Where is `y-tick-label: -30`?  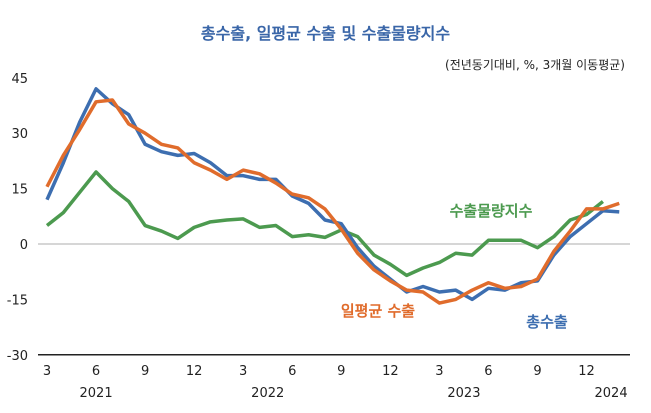 y-tick-label: -30 is located at coordinates (17, 356).